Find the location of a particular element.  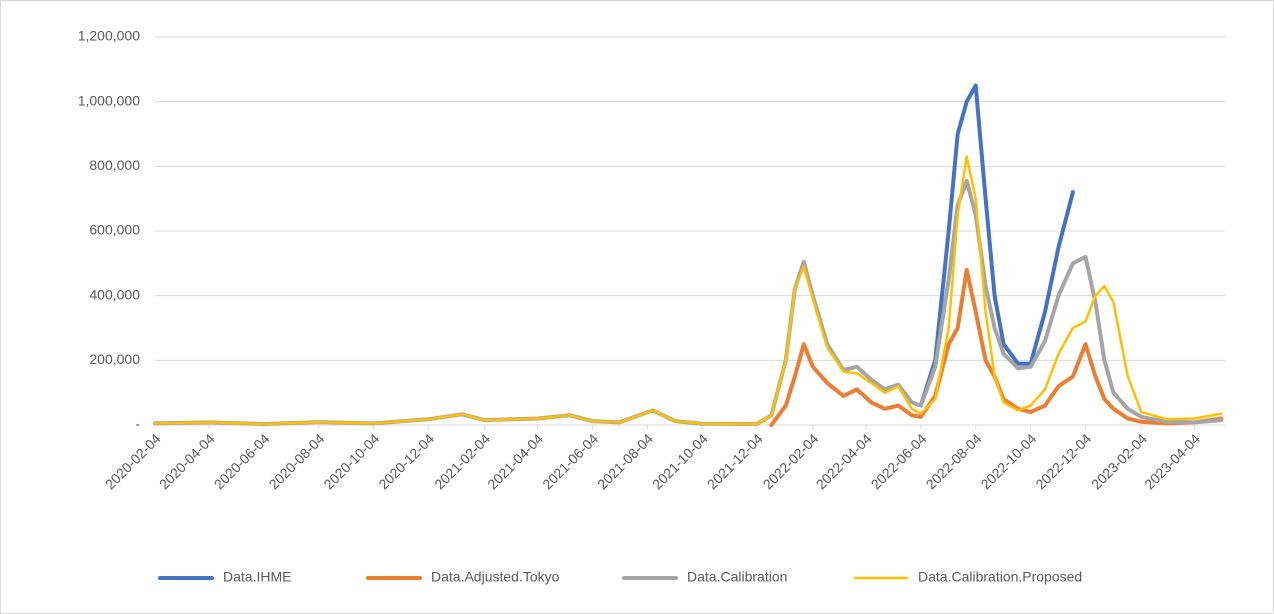

legend-label: Data.IHME is located at coordinates (257, 577).